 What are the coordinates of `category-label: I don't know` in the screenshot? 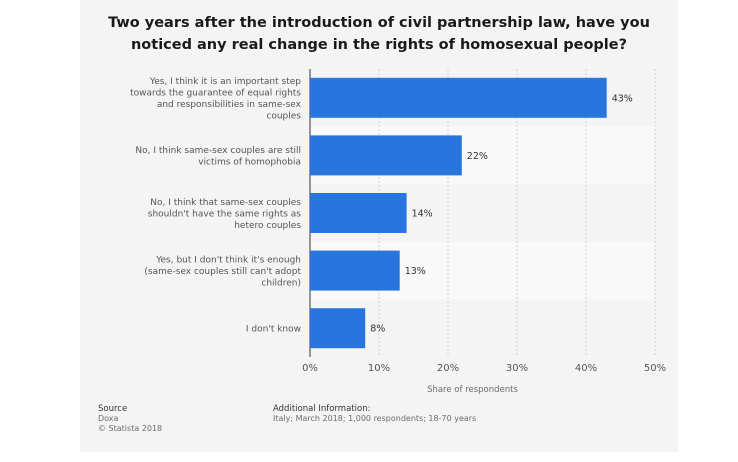 It's located at (273, 330).